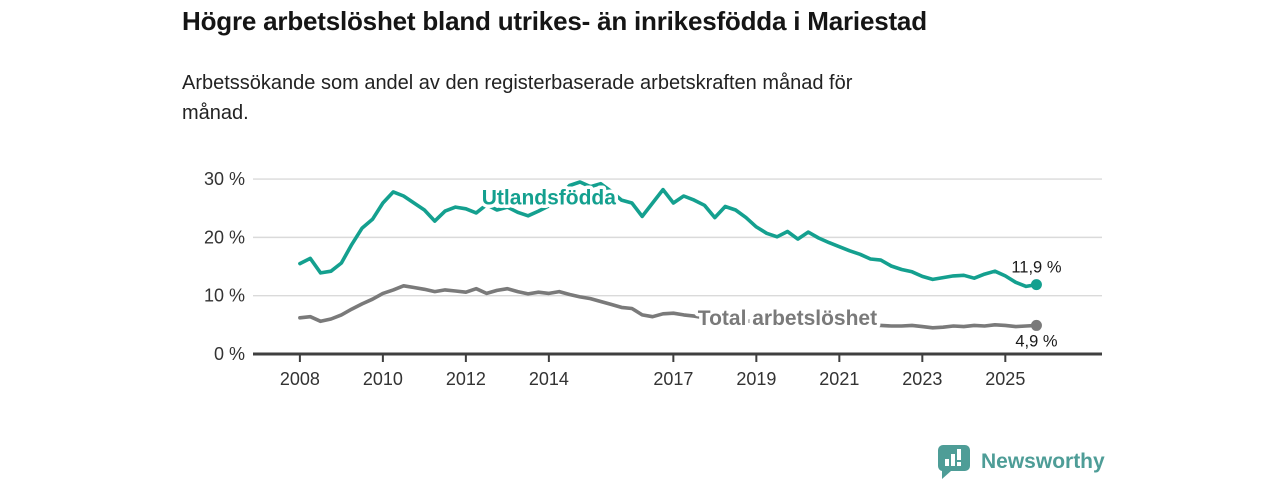  Describe the element at coordinates (224, 237) in the screenshot. I see `y-axis-tick-label: 20 %` at that location.